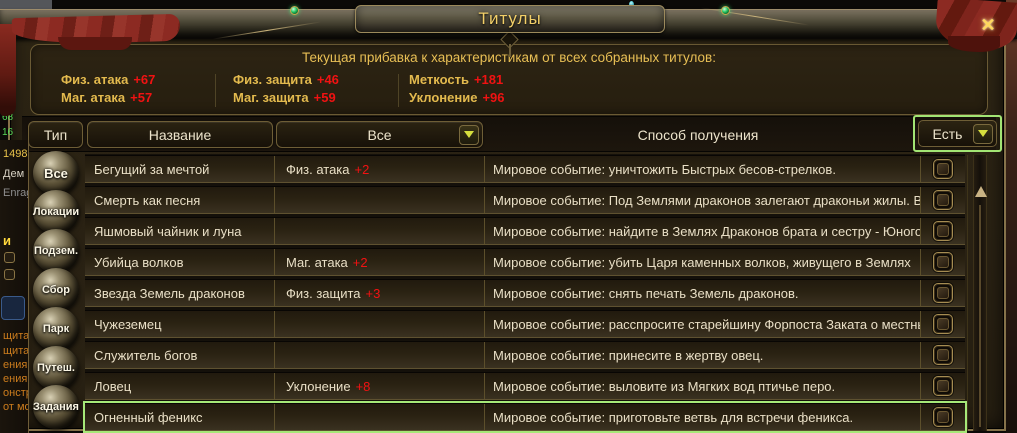  I want to click on title-stat: Физ. защита +3, so click(380, 293).